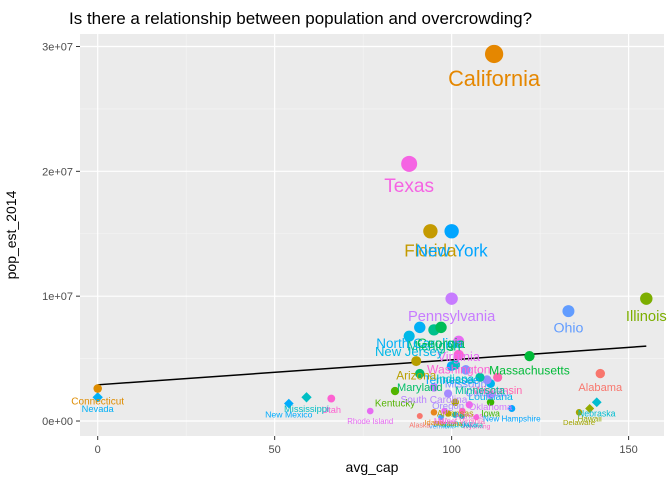  Describe the element at coordinates (57, 172) in the screenshot. I see `y-tick-label: 2e+07` at that location.